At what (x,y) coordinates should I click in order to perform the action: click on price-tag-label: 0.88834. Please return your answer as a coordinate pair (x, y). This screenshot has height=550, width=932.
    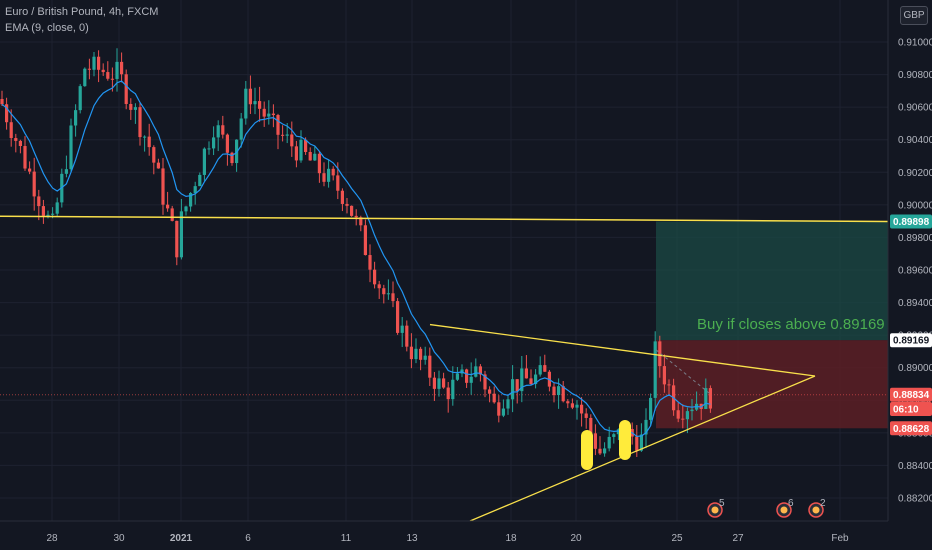
    Looking at the image, I should click on (911, 395).